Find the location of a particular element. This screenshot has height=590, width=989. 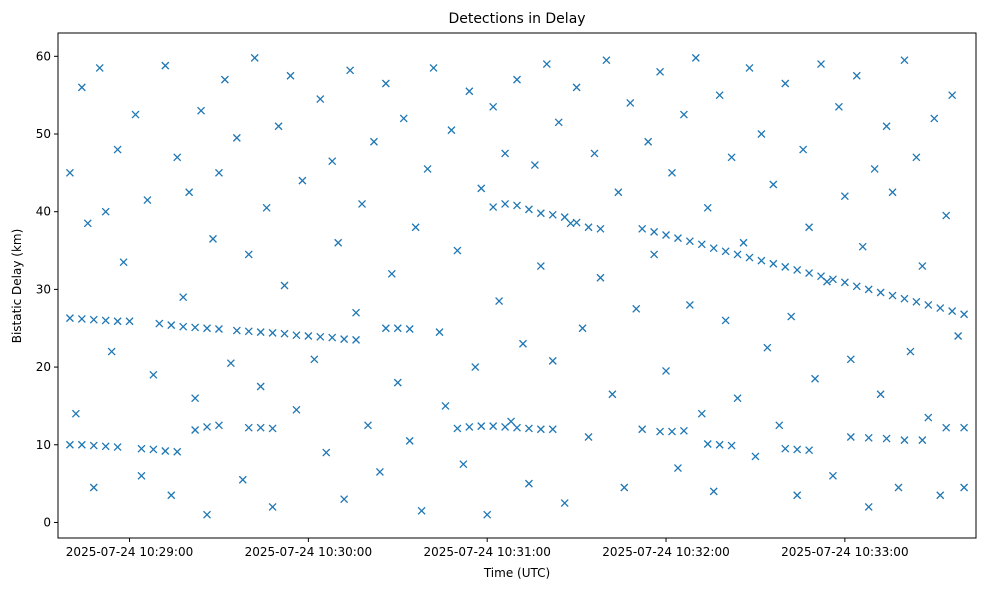

y-tick-label: 20 is located at coordinates (43, 367).